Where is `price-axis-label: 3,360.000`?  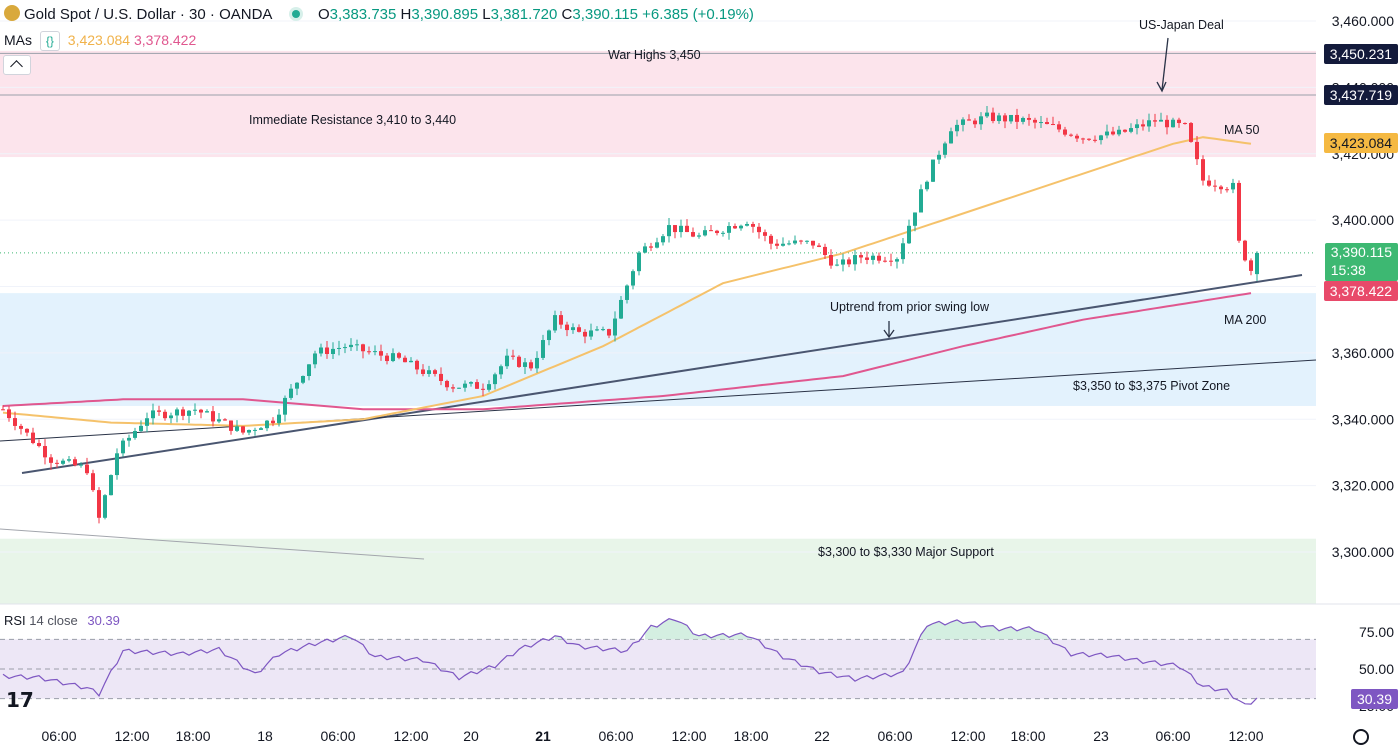
price-axis-label: 3,360.000 is located at coordinates (1363, 353).